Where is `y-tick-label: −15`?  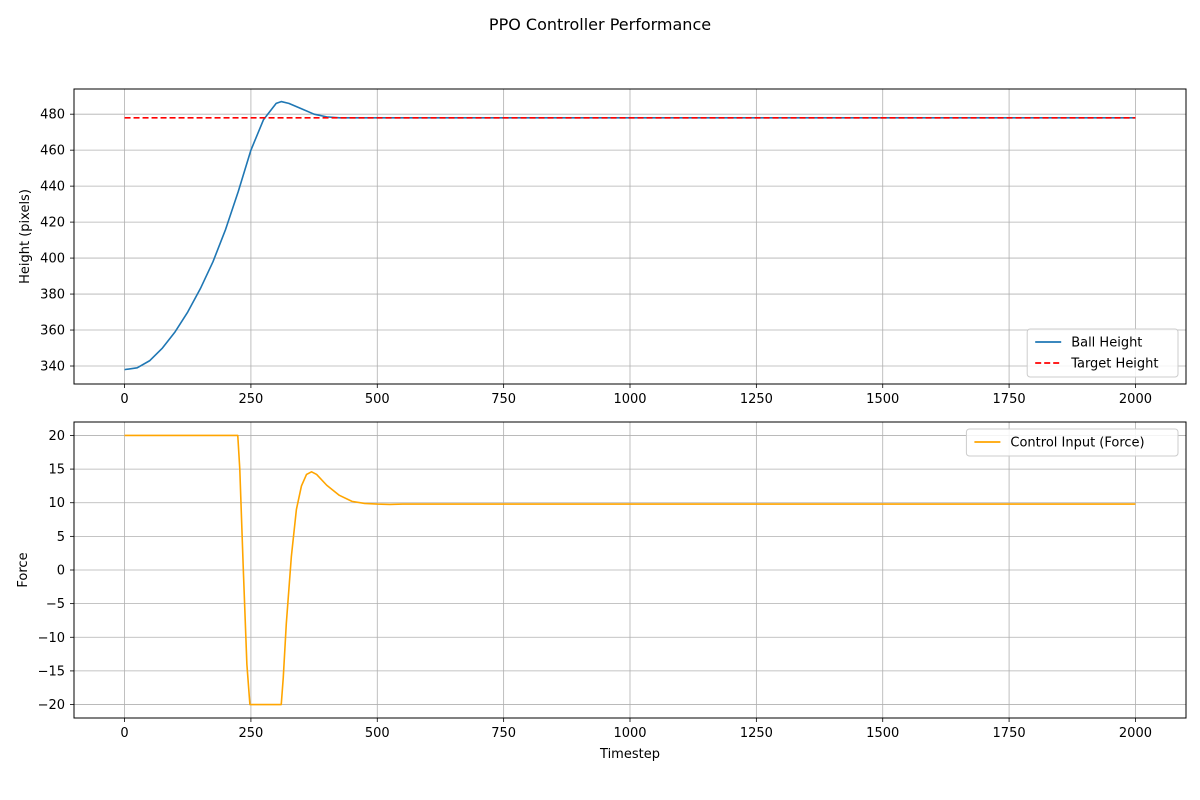 y-tick-label: −15 is located at coordinates (51, 671).